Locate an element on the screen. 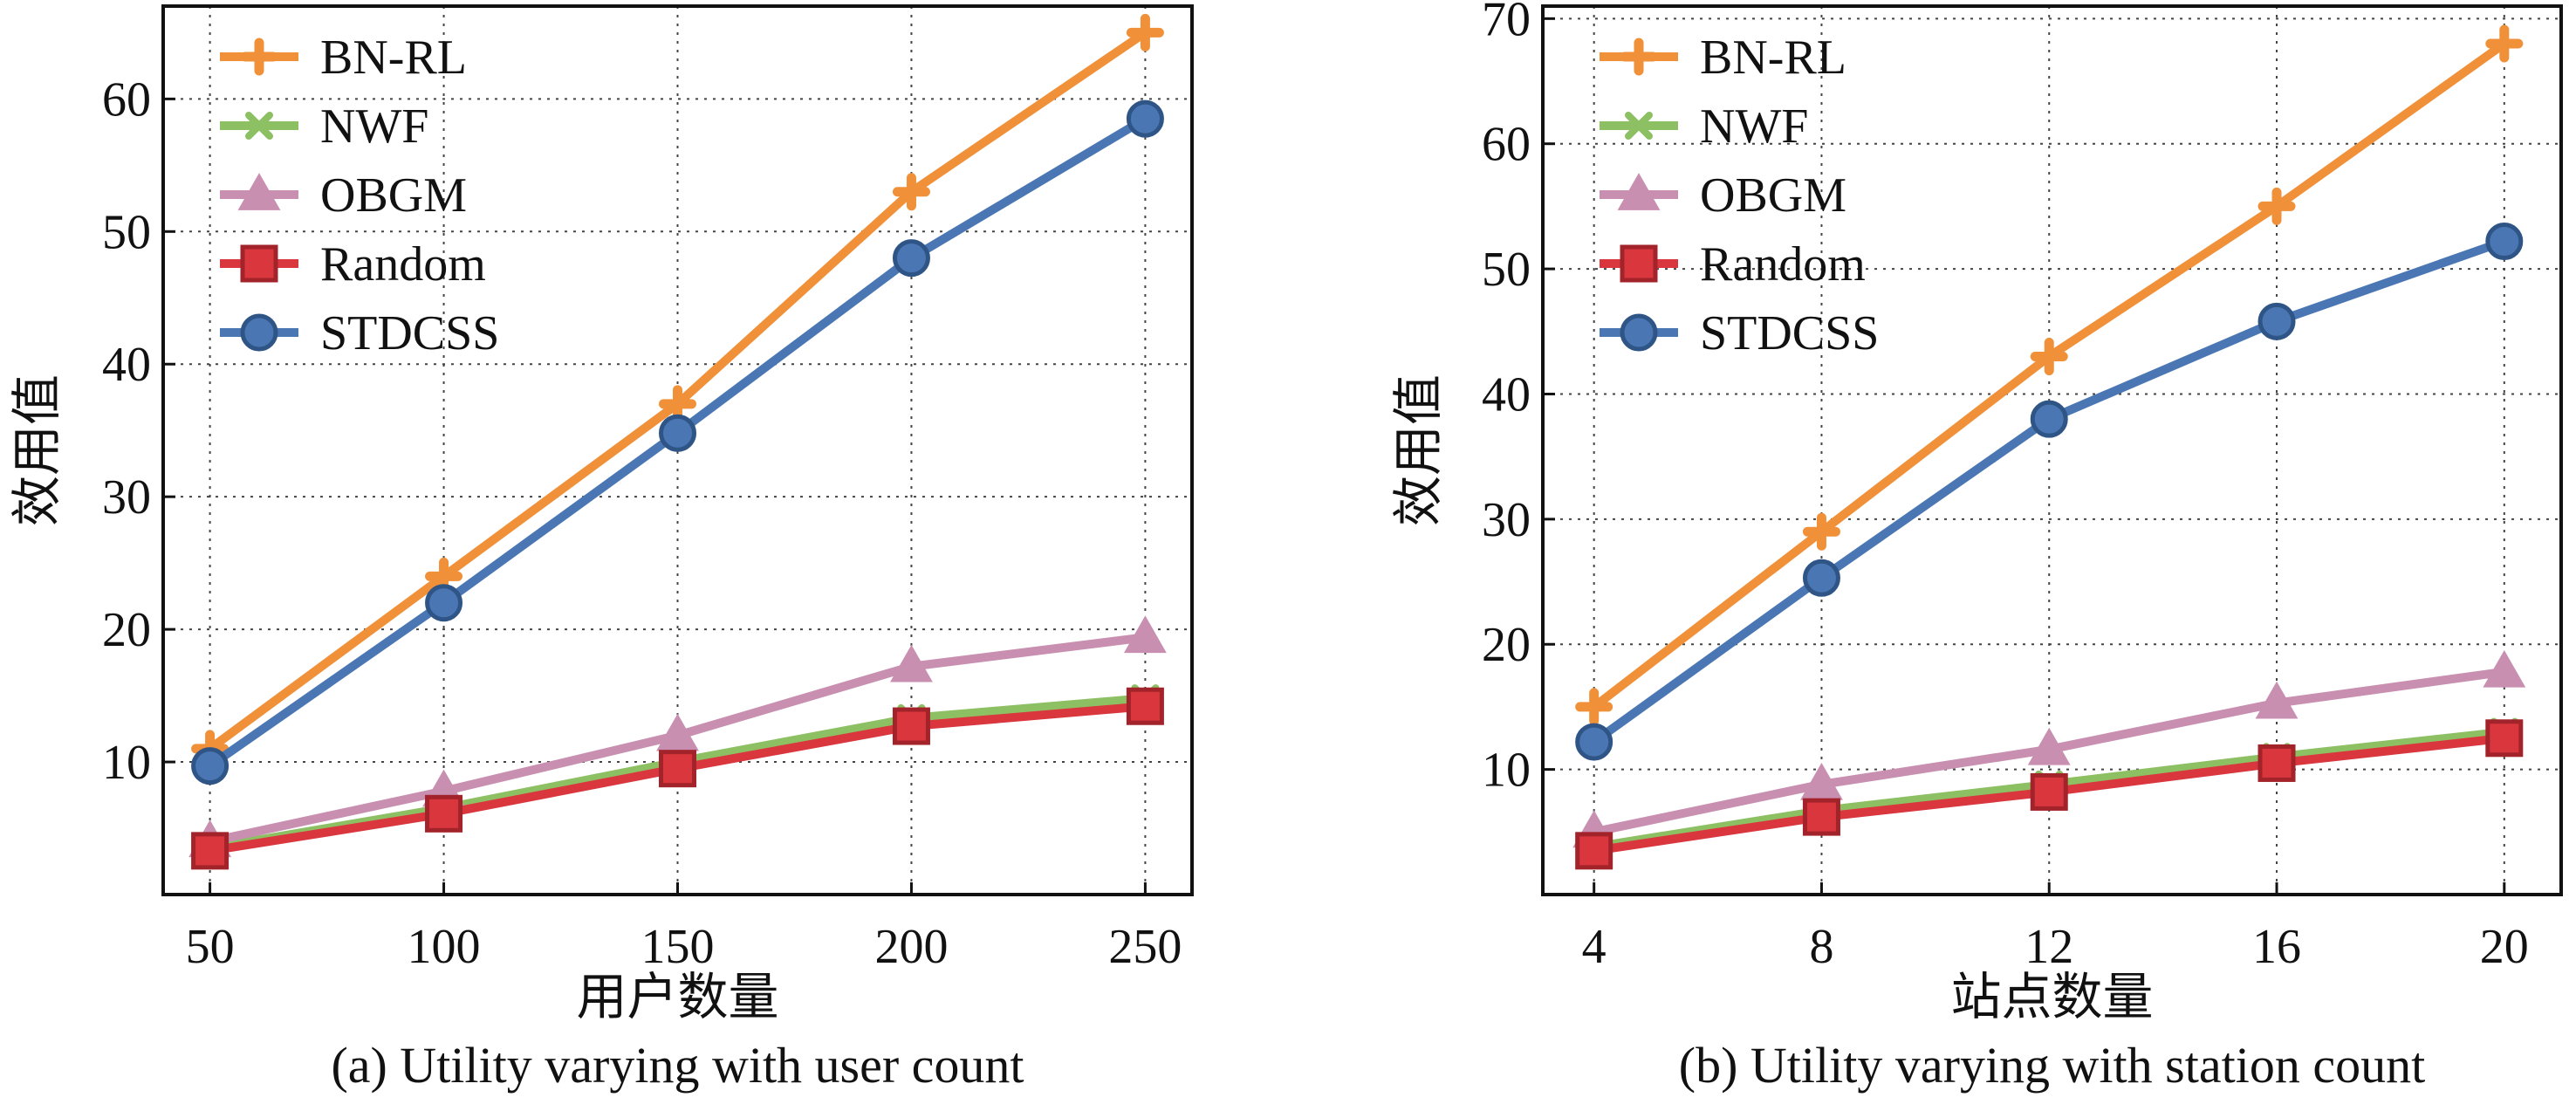  x-tick-label: 250 is located at coordinates (1145, 947).